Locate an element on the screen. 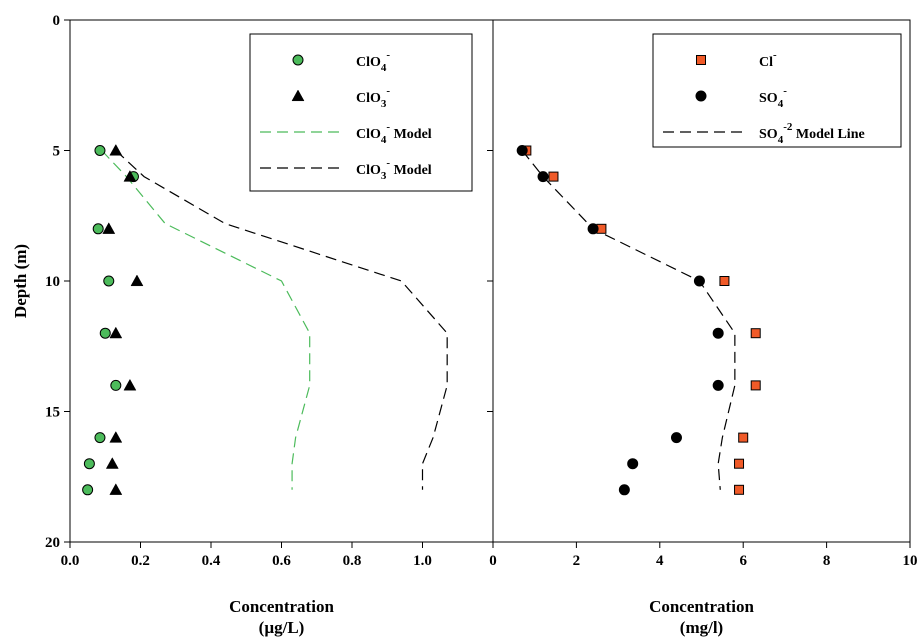 Image resolution: width=923 pixels, height=644 pixels. y-tick-label: 5 is located at coordinates (57, 152).